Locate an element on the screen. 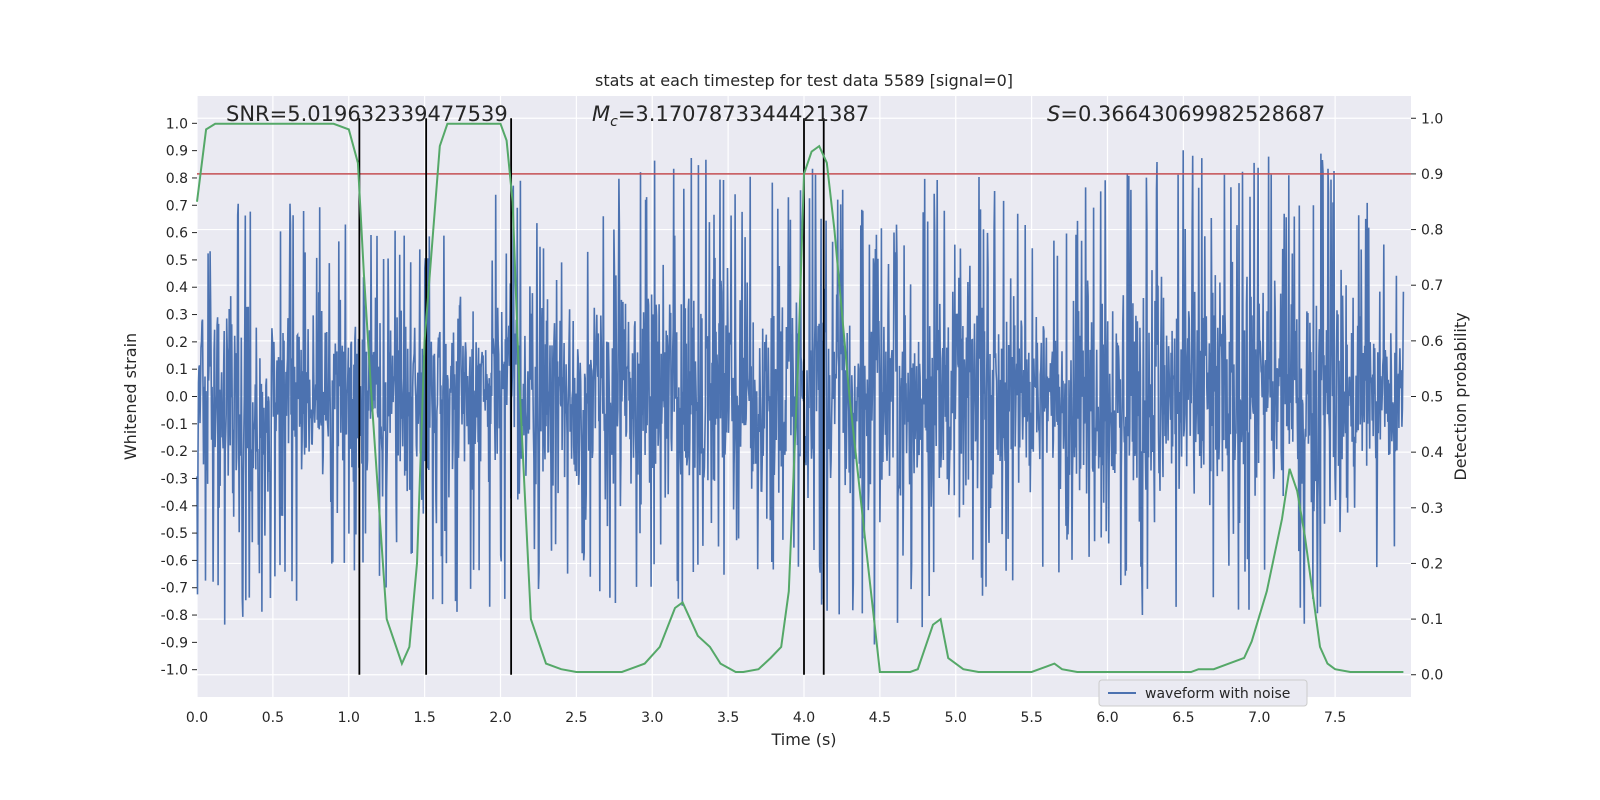 This screenshot has height=800, width=1600. chirp-mass-annotation: Mc=3.1707873344421387 is located at coordinates (730, 116).